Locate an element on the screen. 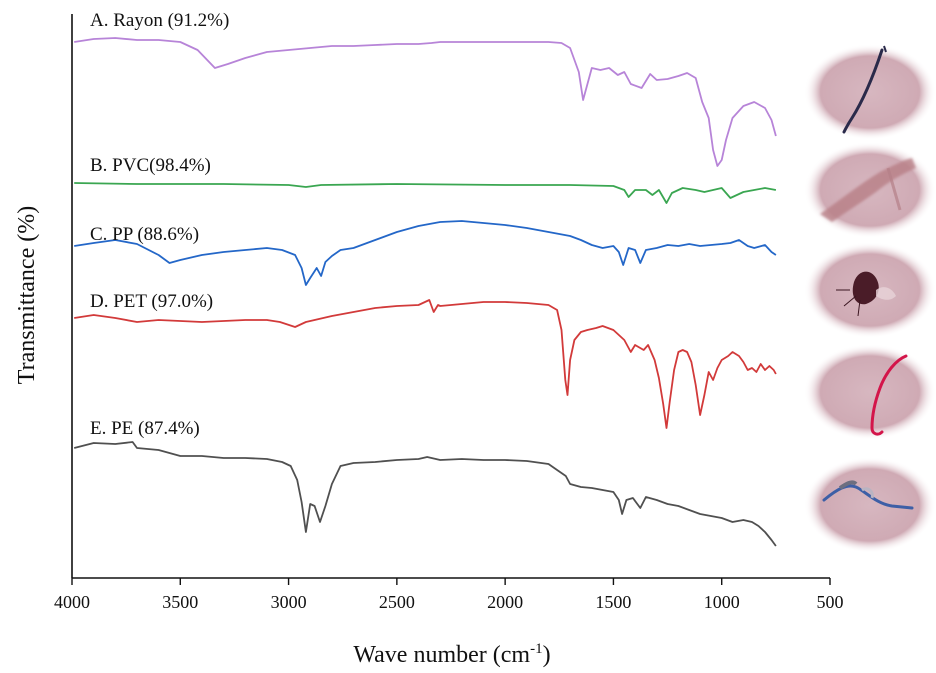 The height and width of the screenshot is (673, 936). series-label-pe: E. PE (87.4%) is located at coordinates (145, 428).